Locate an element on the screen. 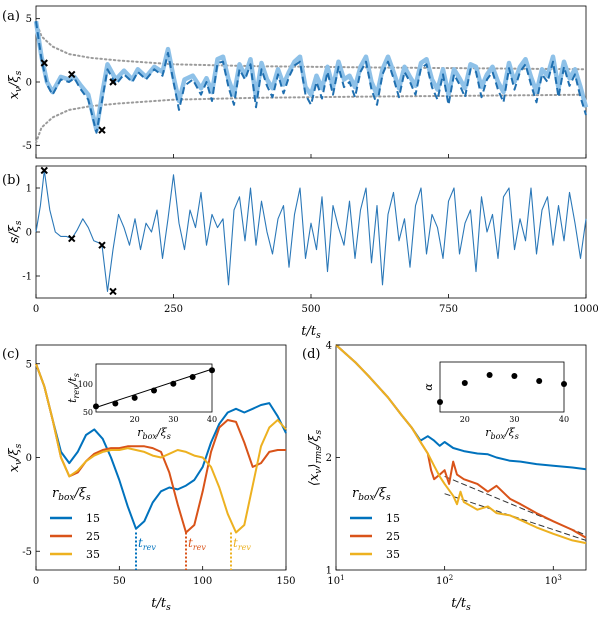 The image size is (598, 620). panel-d-xticks: 101 102 103 is located at coordinates (444, 576).